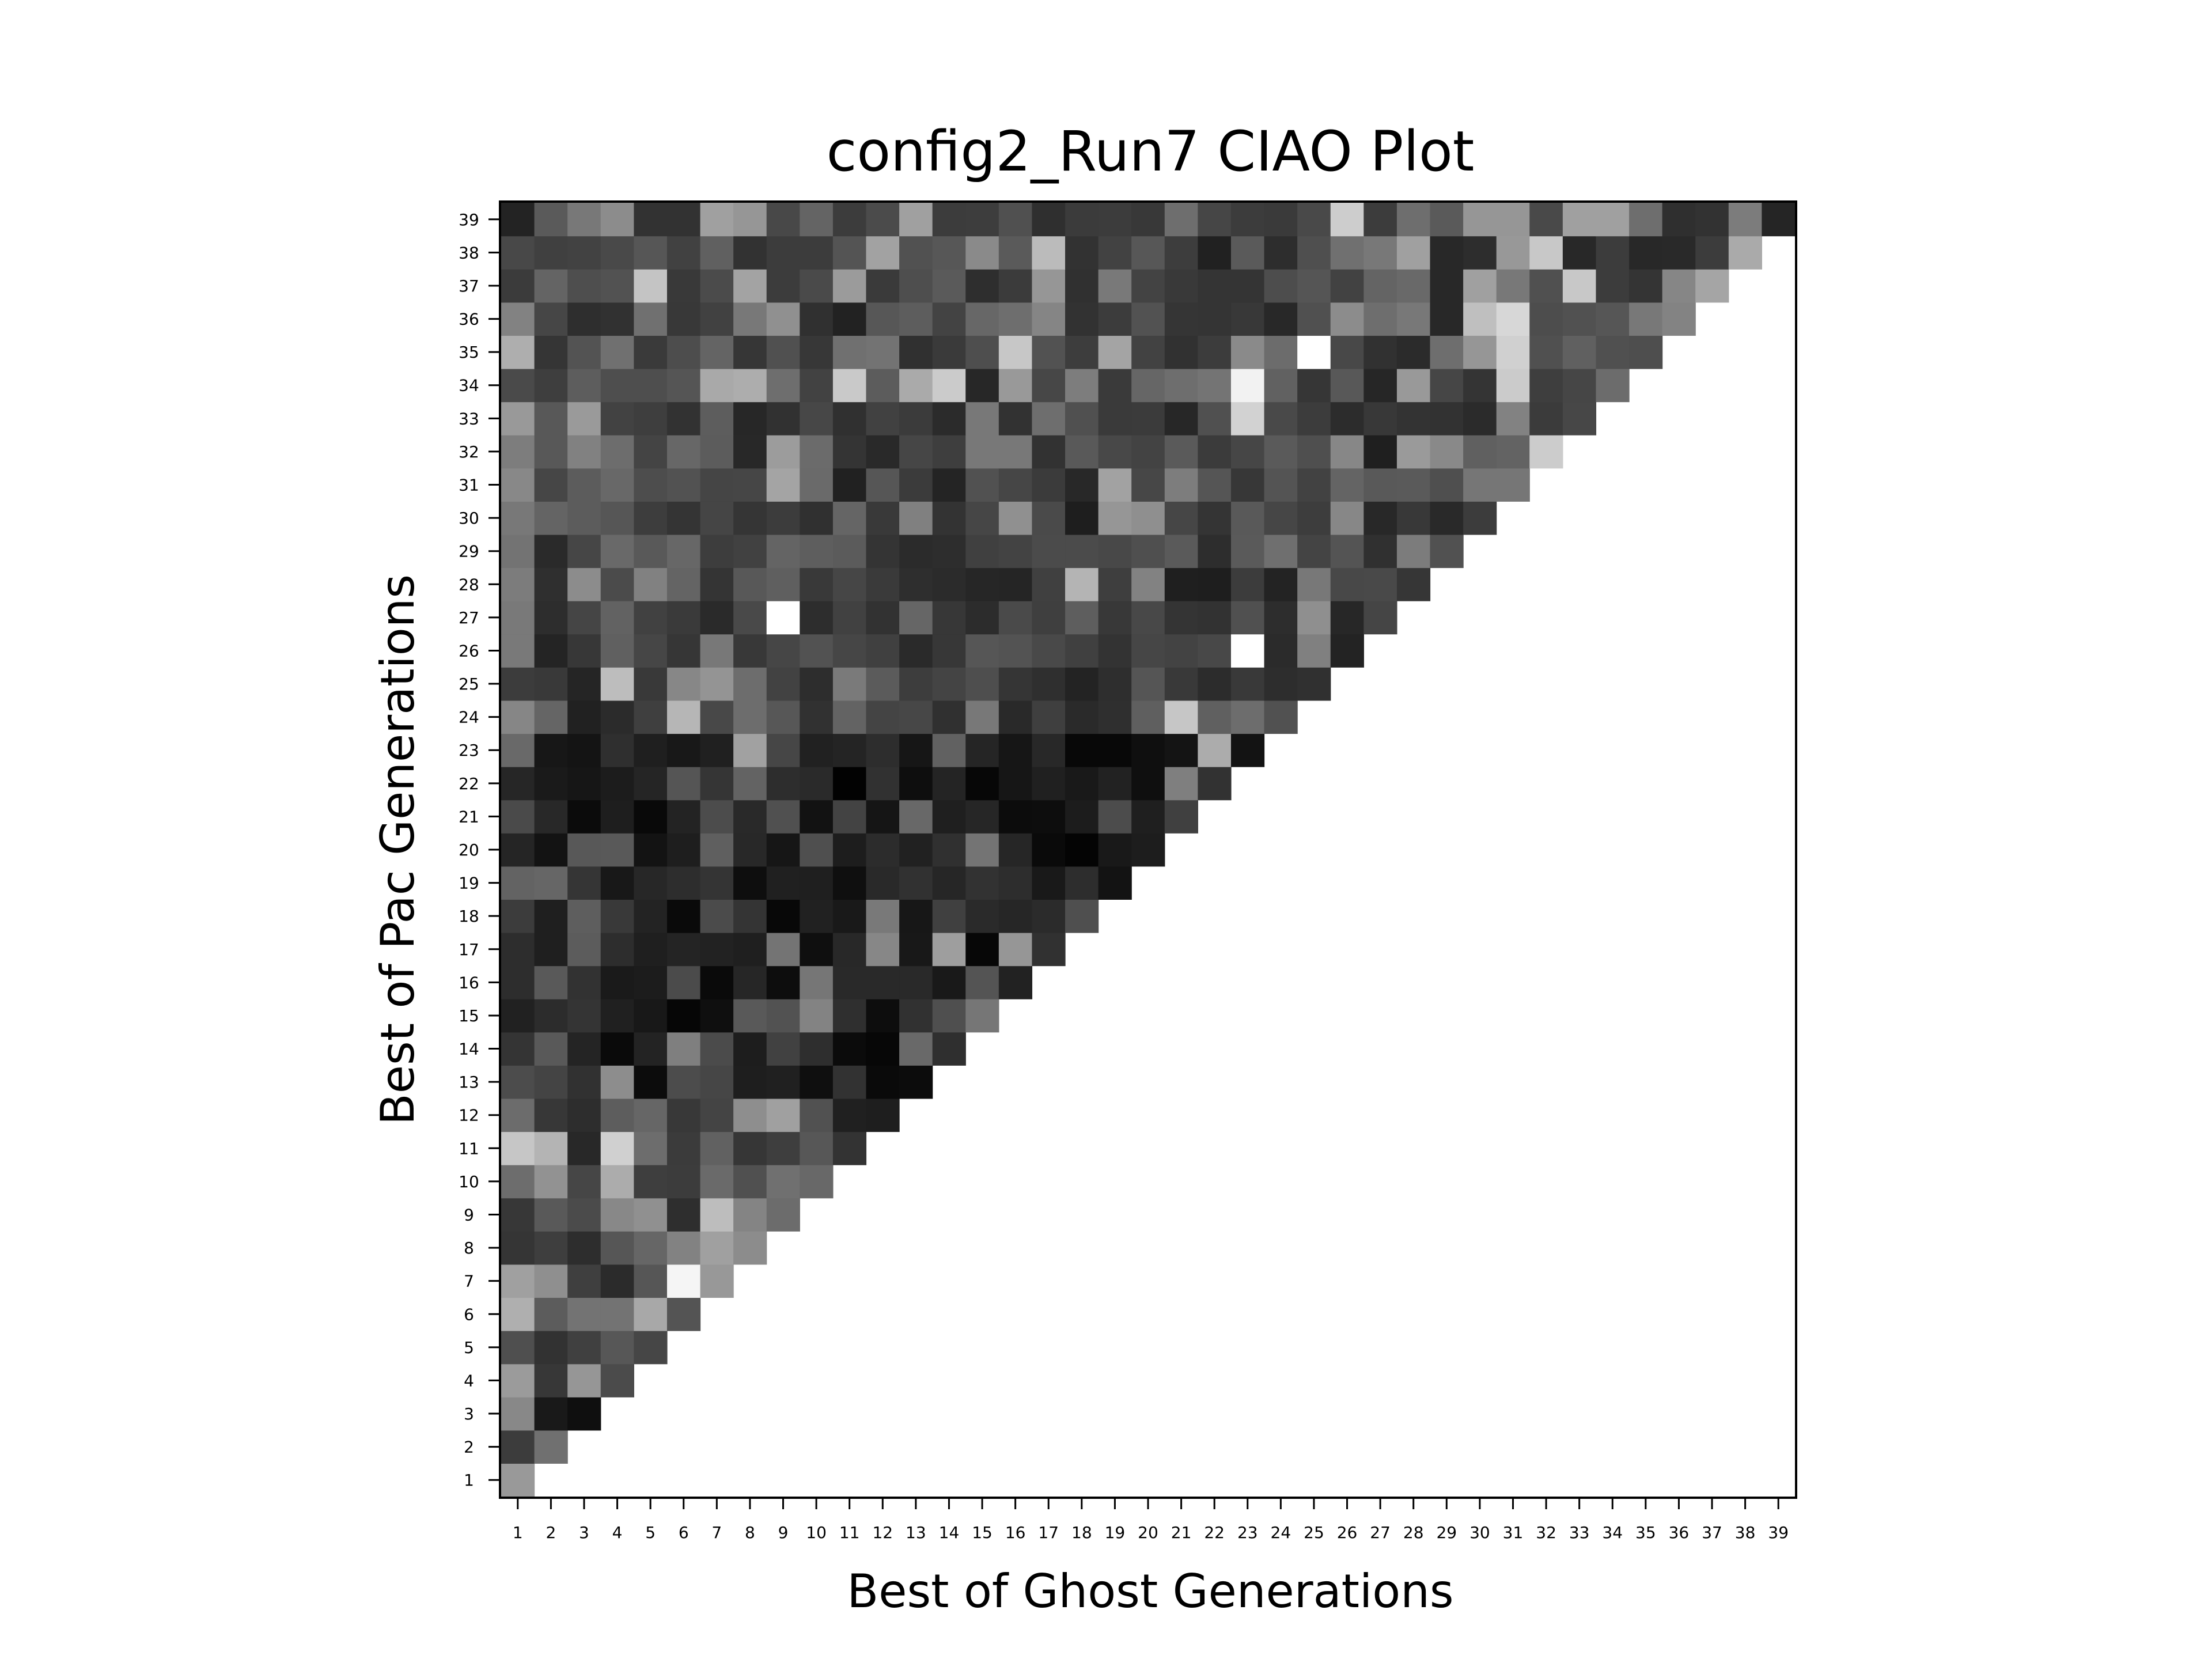 This screenshot has height=1659, width=2212. What do you see at coordinates (1413, 1532) in the screenshot?
I see `x-tick-label: 28` at bounding box center [1413, 1532].